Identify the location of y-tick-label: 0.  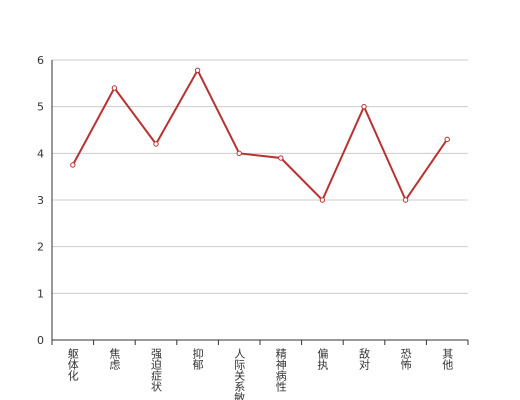
(40, 340).